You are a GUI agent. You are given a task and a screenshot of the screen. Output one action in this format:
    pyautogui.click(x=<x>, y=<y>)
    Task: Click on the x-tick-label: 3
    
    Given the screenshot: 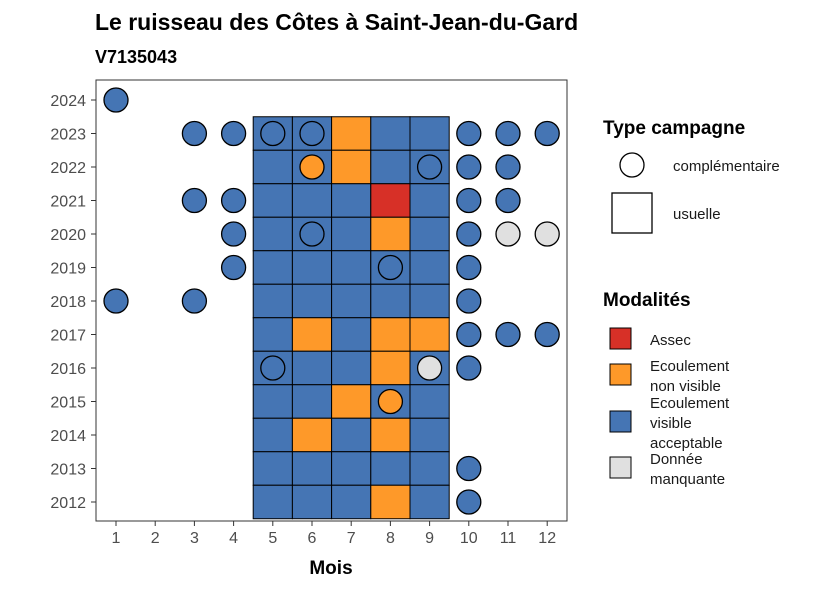 What is the action you would take?
    pyautogui.click(x=194, y=538)
    